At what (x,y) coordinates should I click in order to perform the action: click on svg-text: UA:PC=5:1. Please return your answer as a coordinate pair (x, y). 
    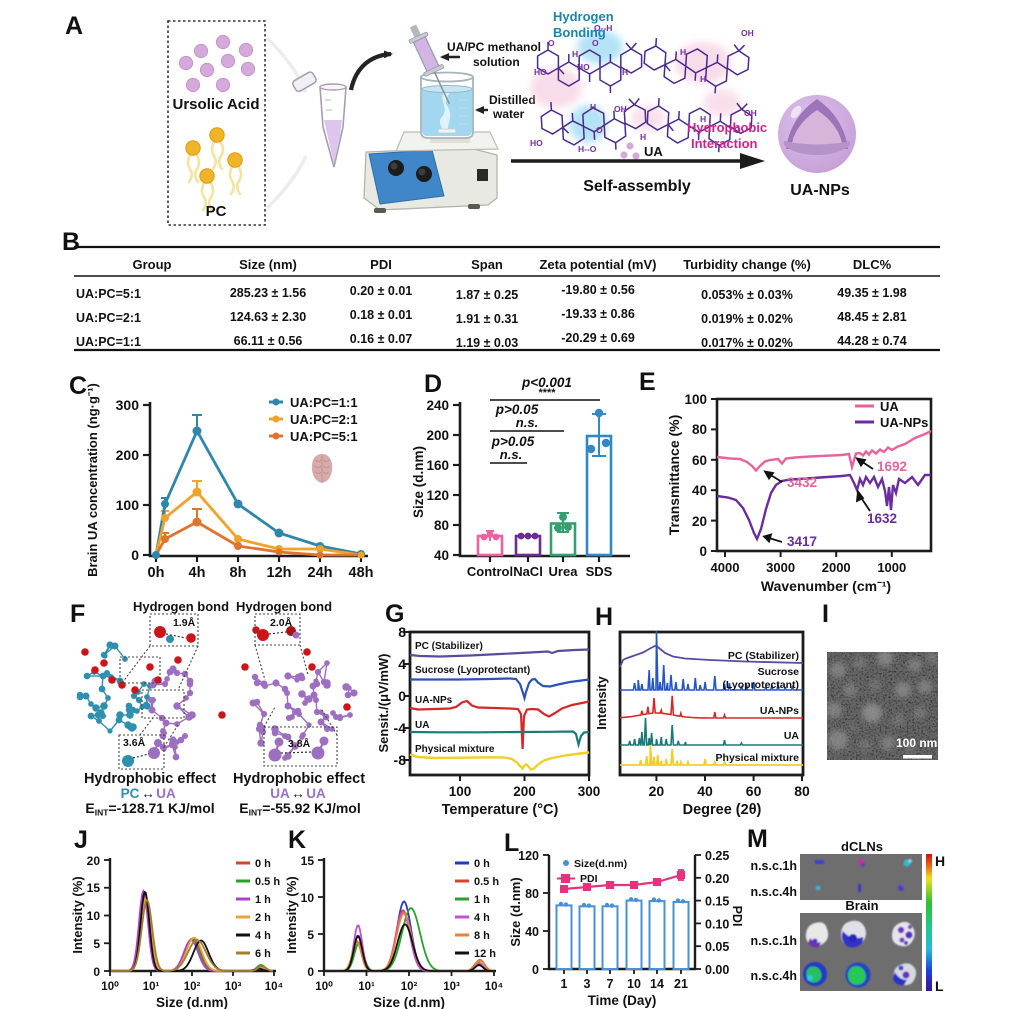
    Looking at the image, I should click on (324, 436).